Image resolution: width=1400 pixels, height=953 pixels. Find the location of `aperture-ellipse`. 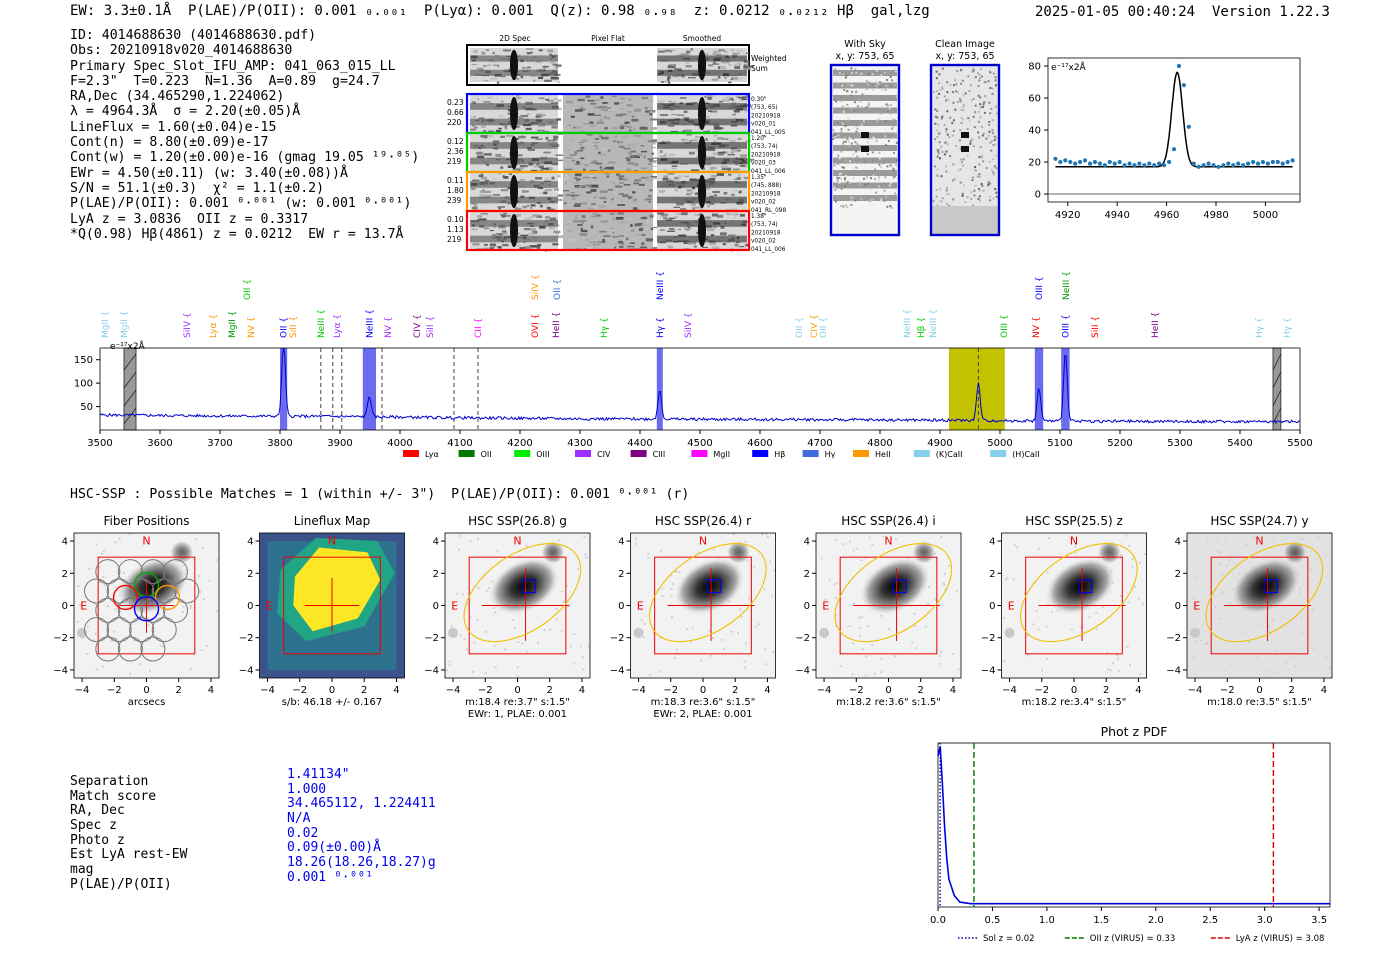

aperture-ellipse is located at coordinates (893, 593).